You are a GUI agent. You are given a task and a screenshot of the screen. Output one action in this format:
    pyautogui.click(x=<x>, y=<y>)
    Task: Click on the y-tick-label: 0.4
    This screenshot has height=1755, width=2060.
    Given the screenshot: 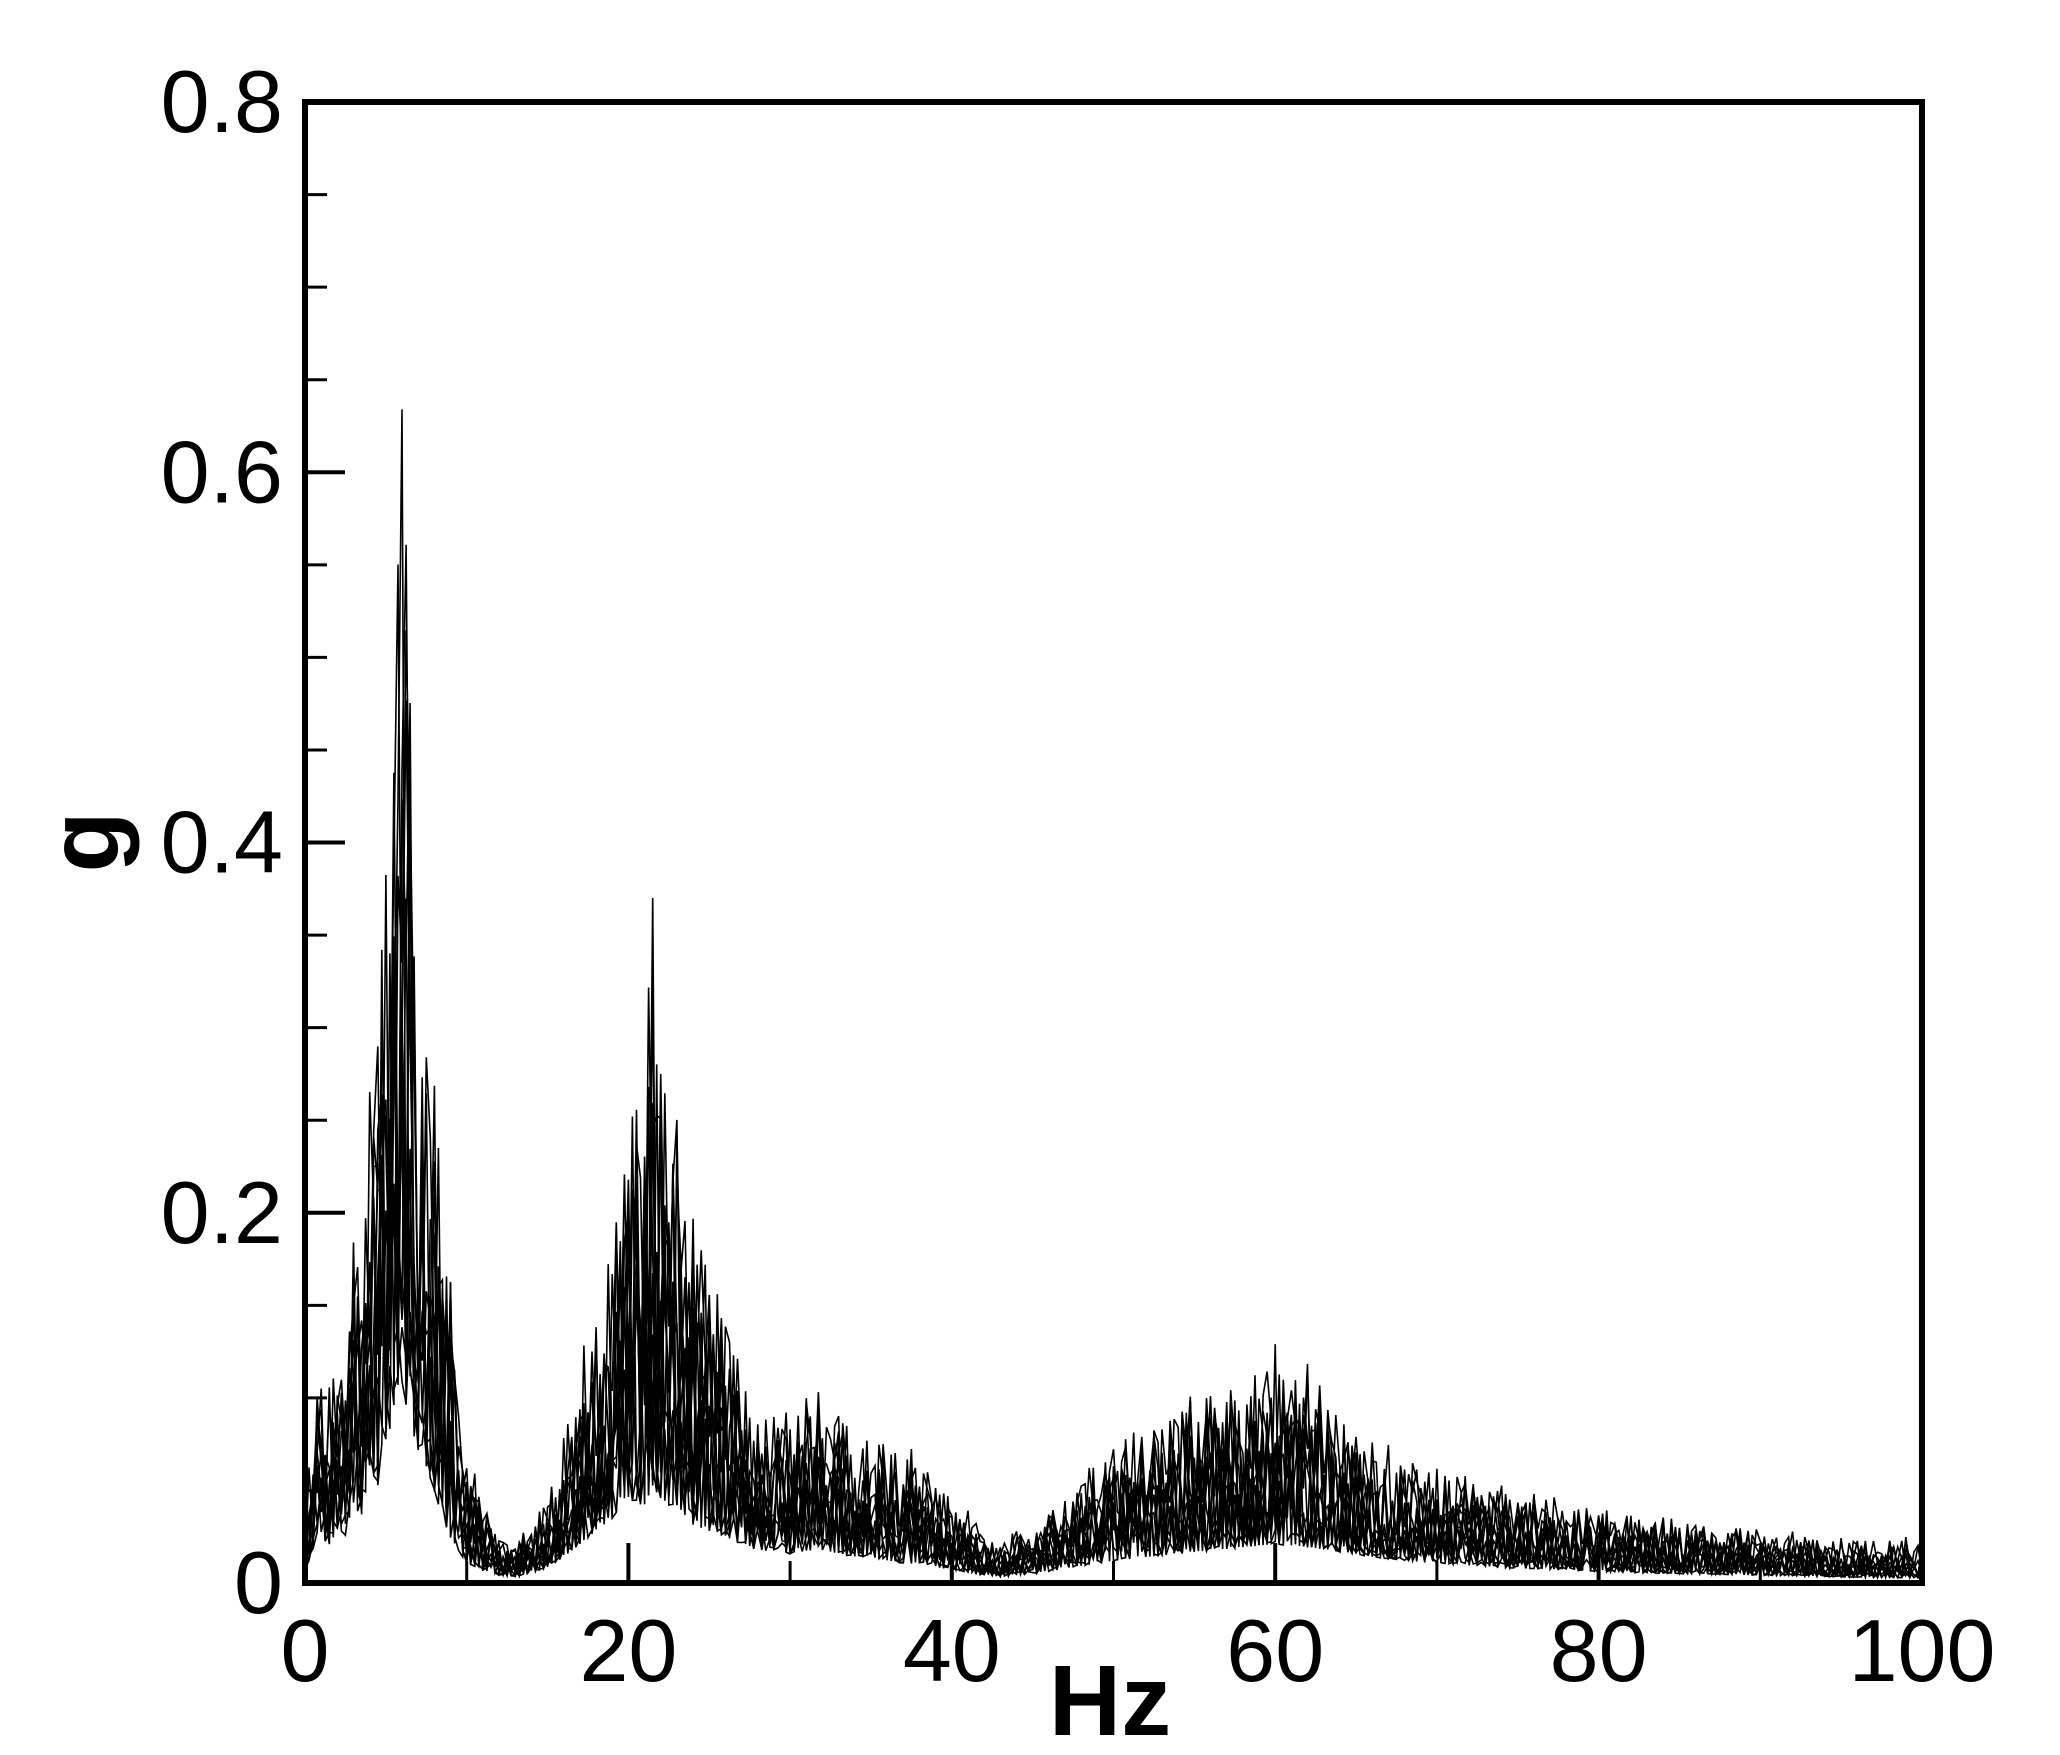 What is the action you would take?
    pyautogui.click(x=222, y=842)
    